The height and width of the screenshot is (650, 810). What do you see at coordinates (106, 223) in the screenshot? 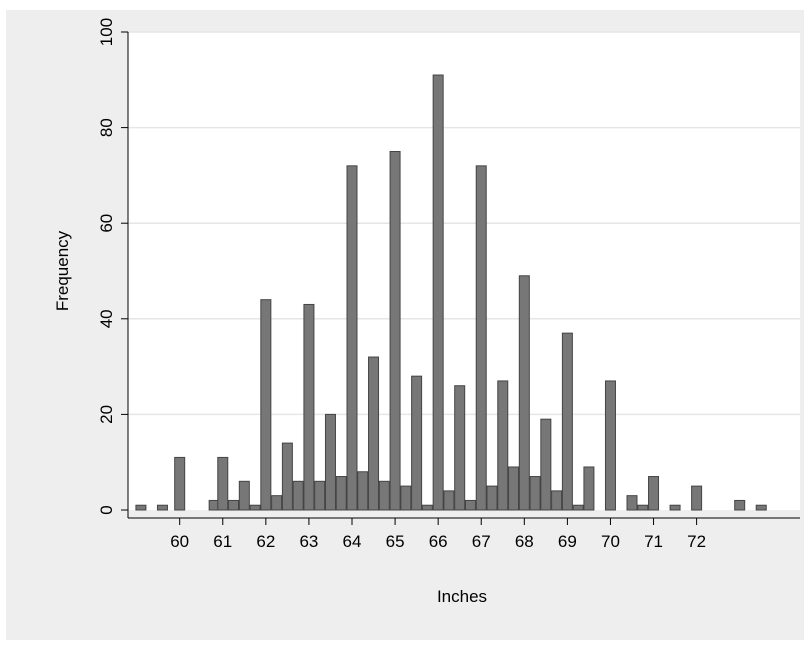
I see `y-tick-label: 60` at bounding box center [106, 223].